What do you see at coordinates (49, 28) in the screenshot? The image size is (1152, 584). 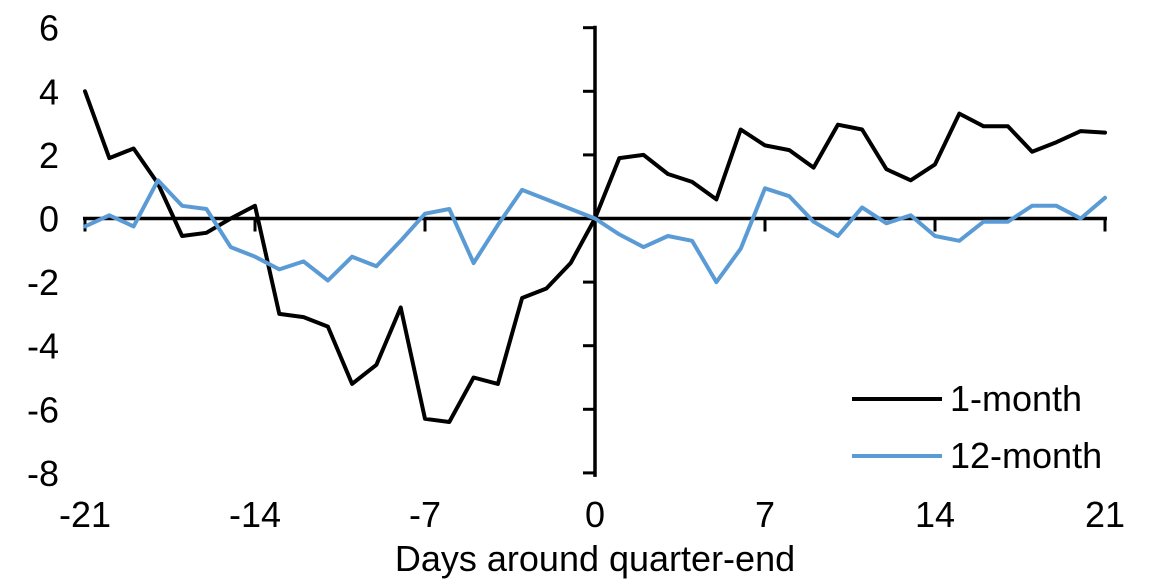 I see `y-tick-label: 6` at bounding box center [49, 28].